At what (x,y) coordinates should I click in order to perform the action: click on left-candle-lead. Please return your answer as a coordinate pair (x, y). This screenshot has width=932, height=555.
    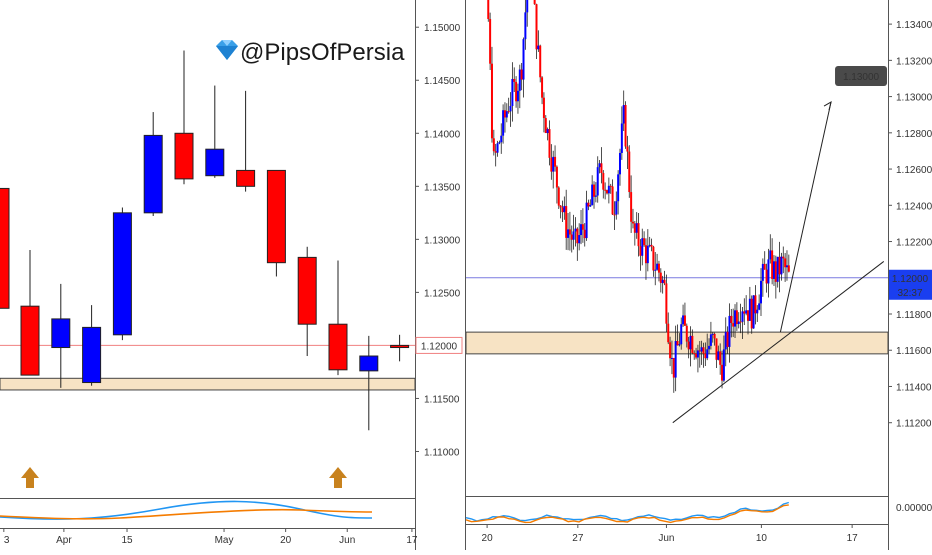
    Looking at the image, I should click on (5, 248).